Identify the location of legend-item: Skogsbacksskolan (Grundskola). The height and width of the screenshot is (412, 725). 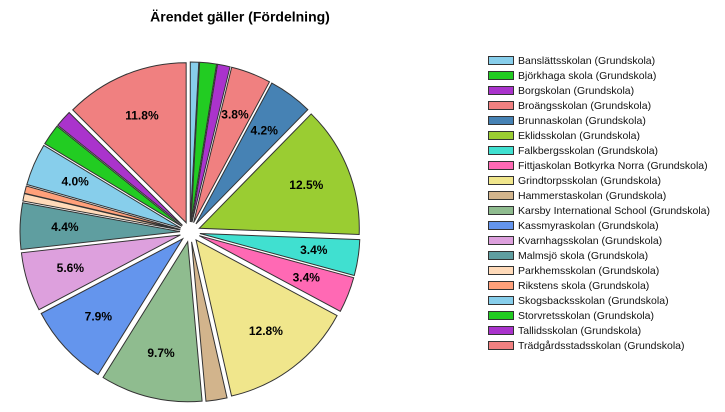
(604, 301).